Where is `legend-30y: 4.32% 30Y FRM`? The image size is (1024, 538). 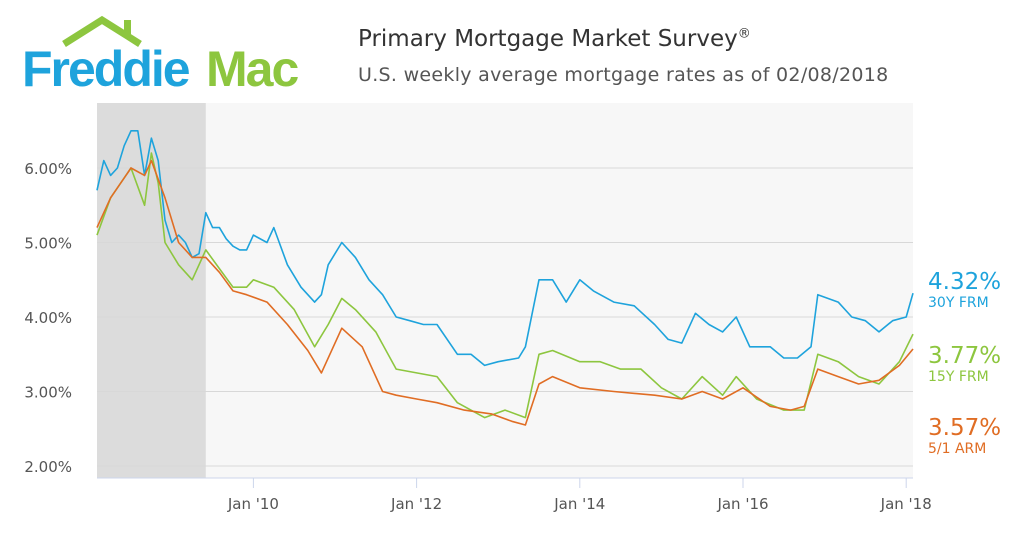 legend-30y: 4.32% 30Y FRM is located at coordinates (964, 291).